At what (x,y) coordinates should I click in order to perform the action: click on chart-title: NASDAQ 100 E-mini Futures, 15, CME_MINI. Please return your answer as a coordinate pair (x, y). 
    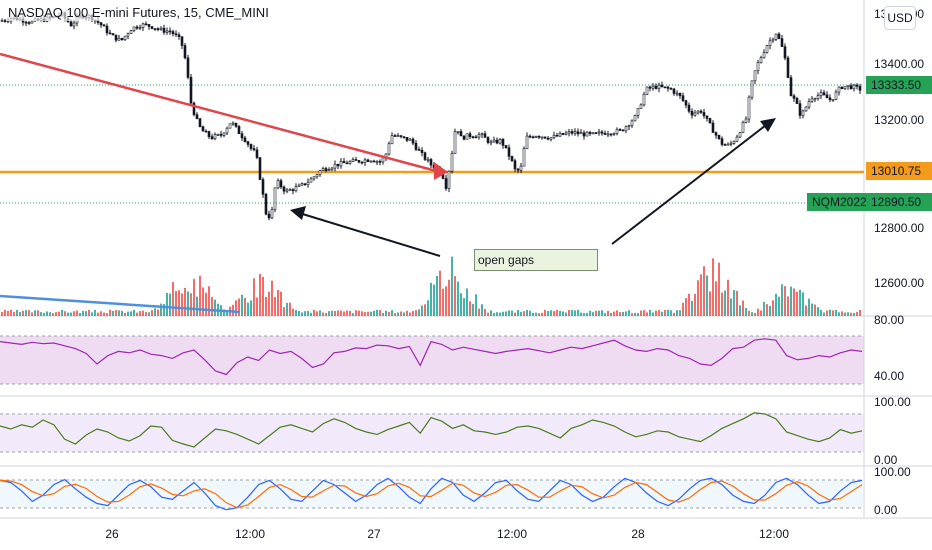
    Looking at the image, I should click on (138, 12).